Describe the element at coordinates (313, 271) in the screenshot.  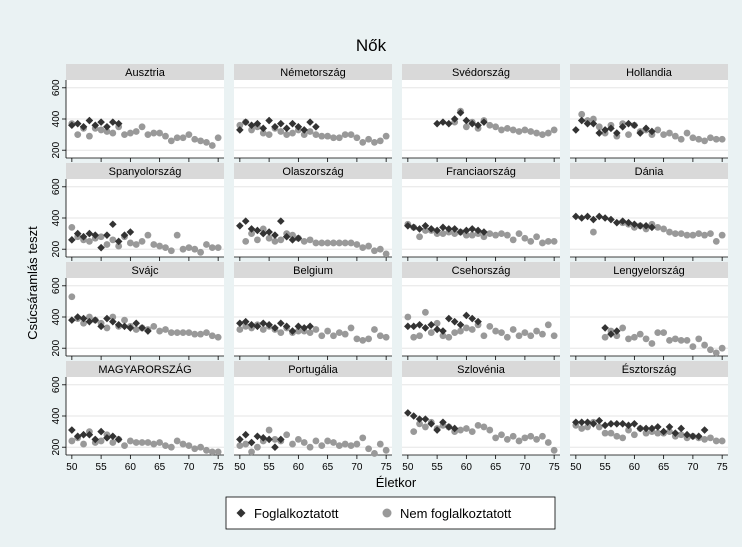
I see `panel-title: Belgium` at that location.